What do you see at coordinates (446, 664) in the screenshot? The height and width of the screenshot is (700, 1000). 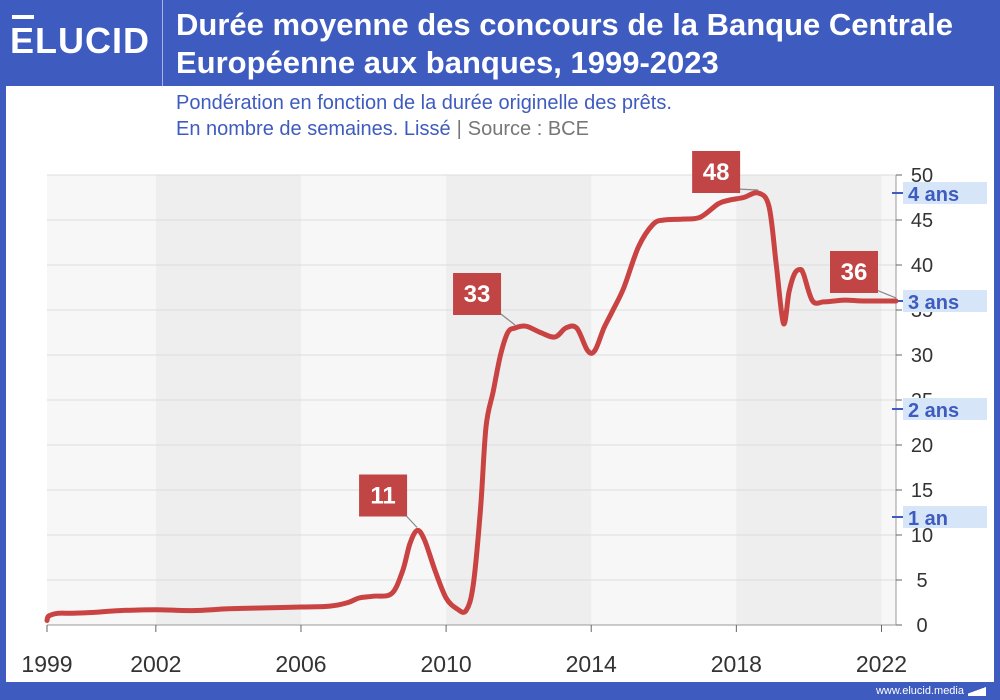 I see `x-tick-label: 2010` at bounding box center [446, 664].